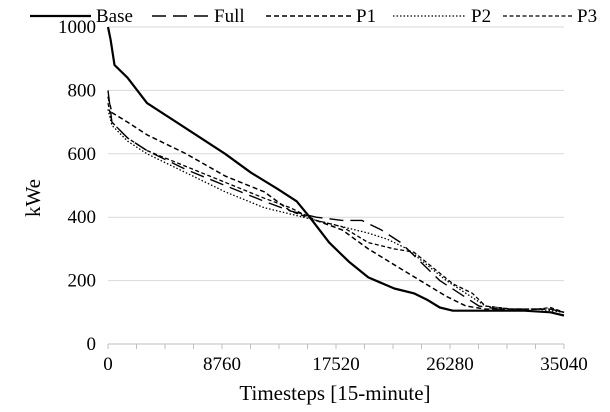 The image size is (610, 412). I want to click on x-tick-label: 35040, so click(564, 364).